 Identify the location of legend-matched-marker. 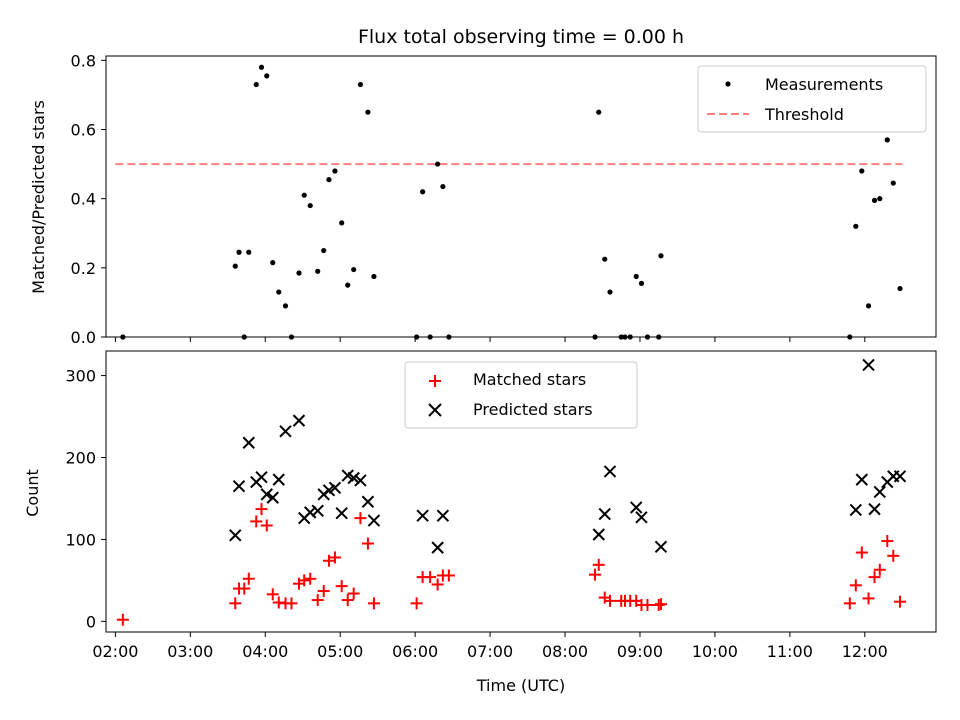
(435, 381).